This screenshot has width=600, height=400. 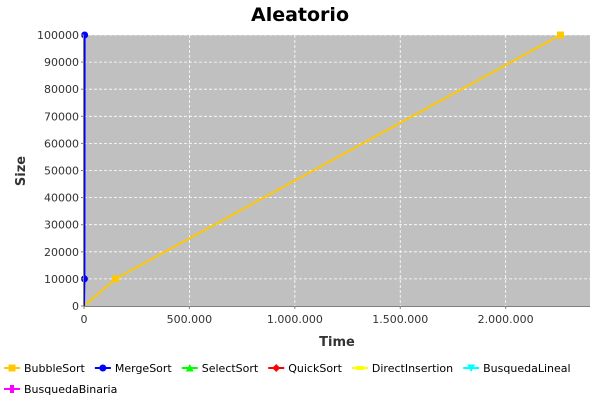 I want to click on x-tick-label: 500.000, so click(x=190, y=319).